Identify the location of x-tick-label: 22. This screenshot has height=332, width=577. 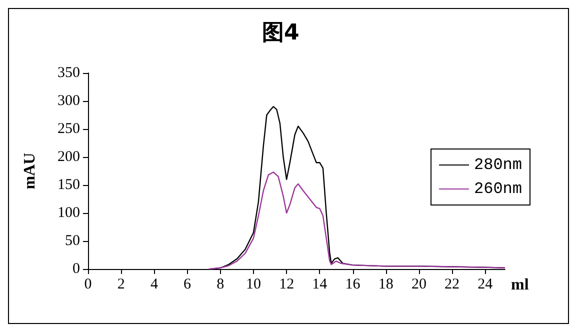
(452, 284).